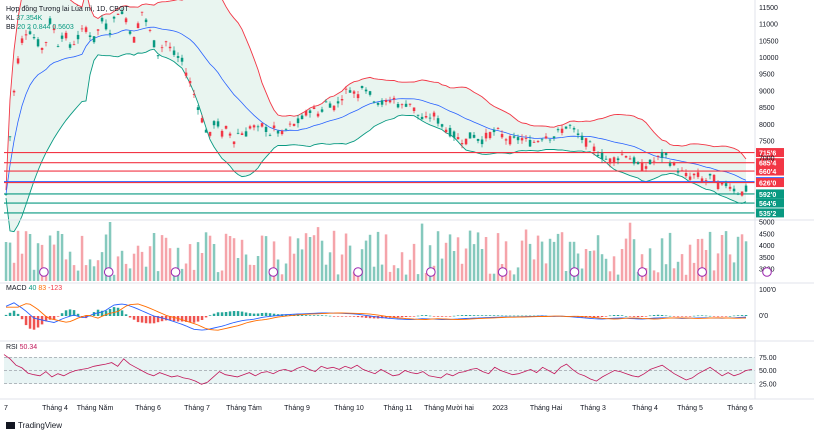 This screenshot has width=814, height=437. What do you see at coordinates (376, 316) in the screenshot?
I see `macd-line` at bounding box center [376, 316].